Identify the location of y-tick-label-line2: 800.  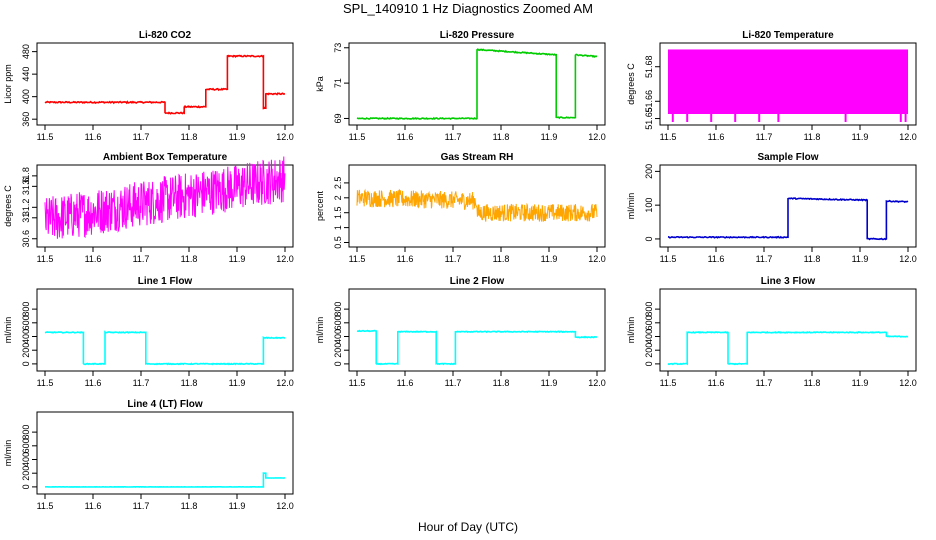
(338, 309).